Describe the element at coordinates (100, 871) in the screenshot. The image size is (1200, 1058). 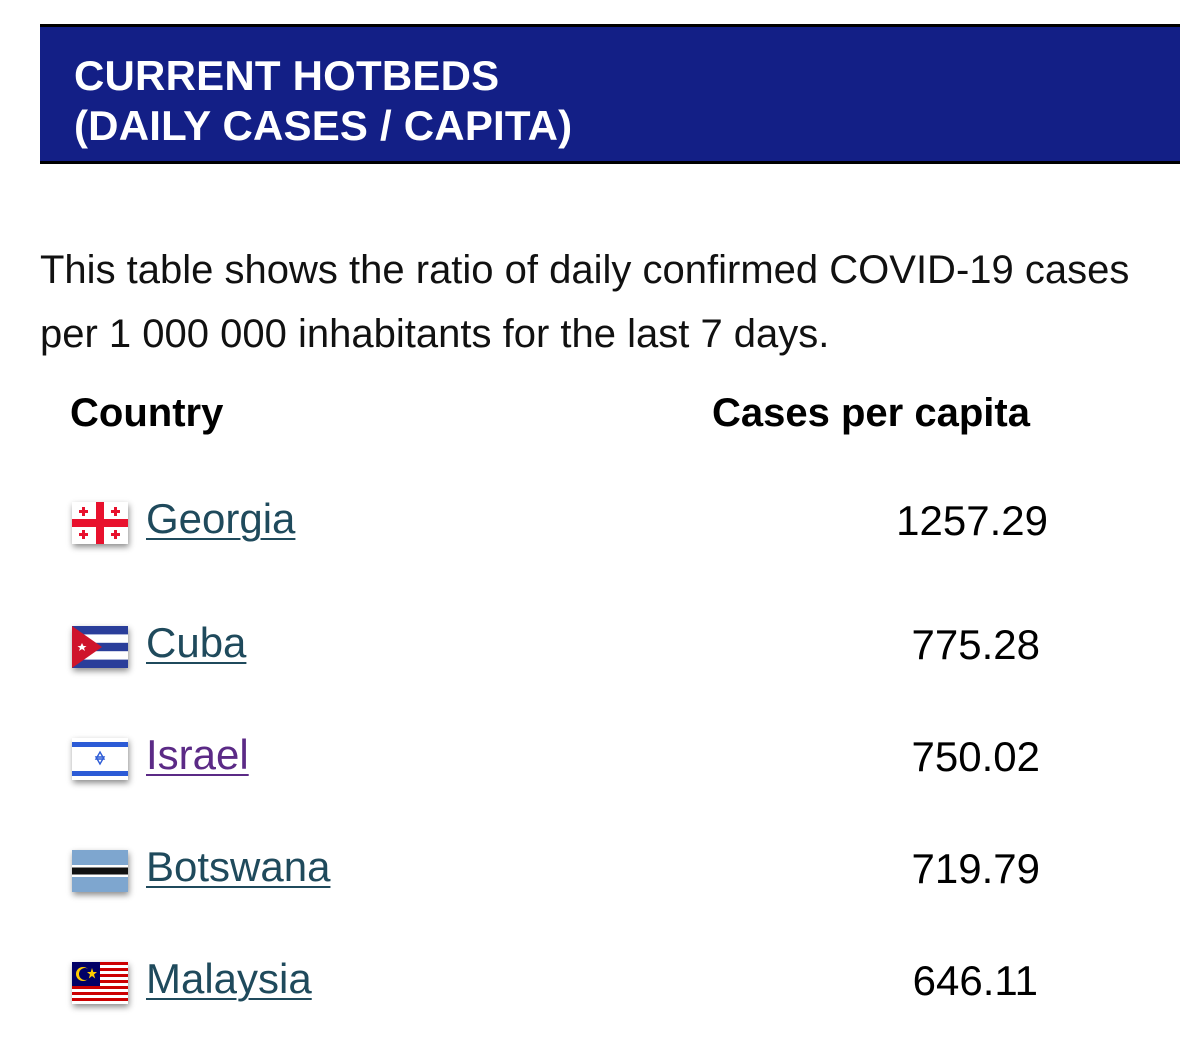
I see `botswana-flag-icon` at that location.